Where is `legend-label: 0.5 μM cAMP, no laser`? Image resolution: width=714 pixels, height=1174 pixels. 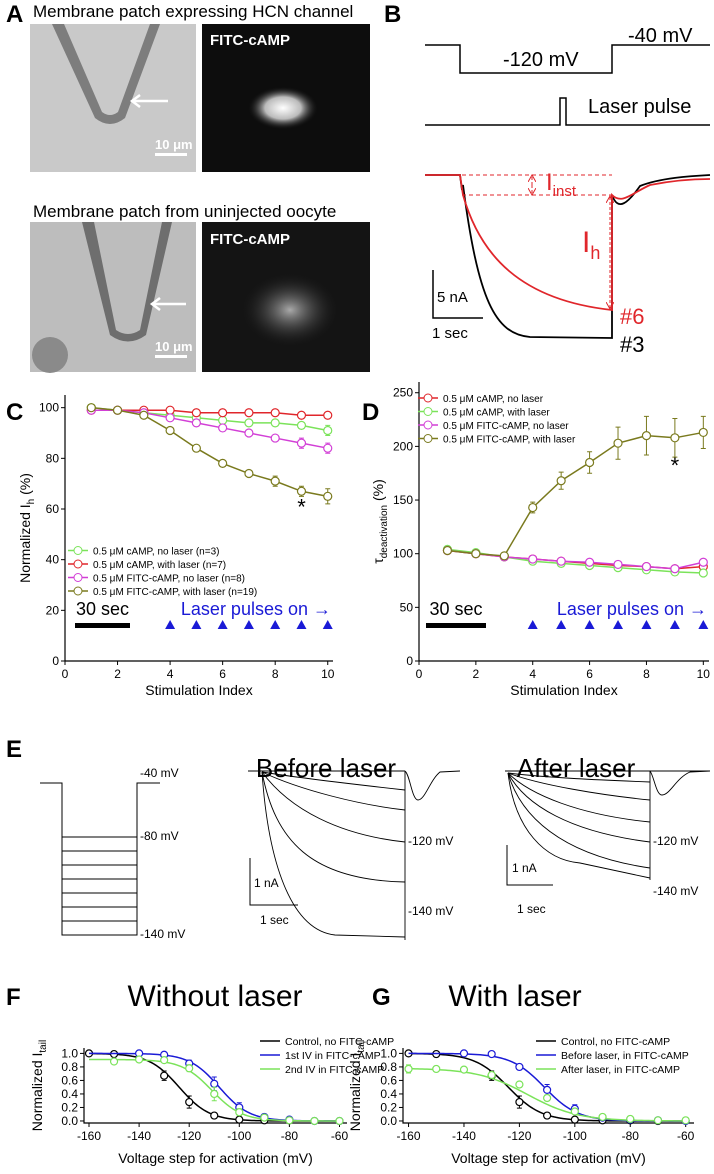
legend-label: 0.5 μM cAMP, no laser is located at coordinates (493, 399).